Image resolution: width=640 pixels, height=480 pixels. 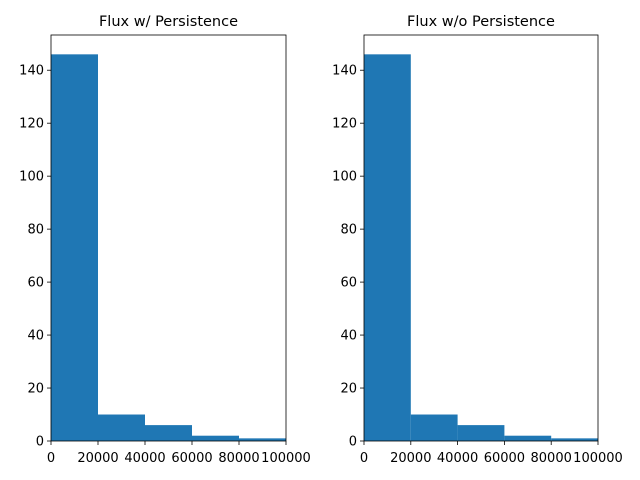 What do you see at coordinates (481, 22) in the screenshot?
I see `chart-title: Flux w/o Persistence` at bounding box center [481, 22].